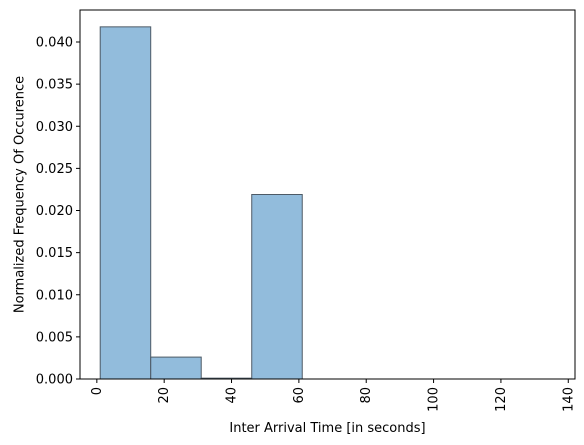 The height and width of the screenshot is (445, 584). Describe the element at coordinates (97, 391) in the screenshot. I see `x-tick-label: 0` at that location.